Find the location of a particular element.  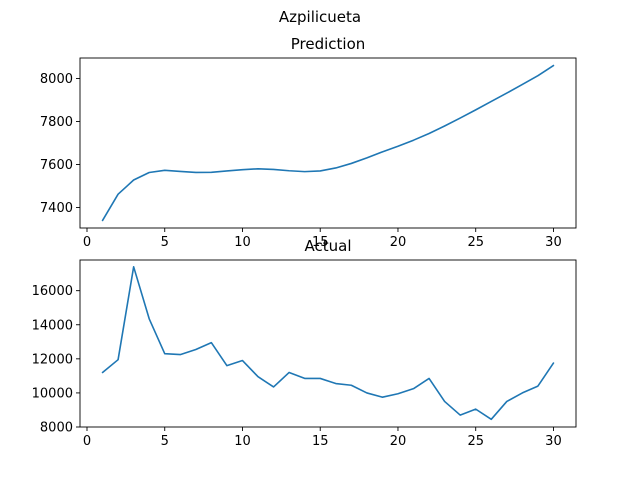

actual-y-tick-label: 10000 is located at coordinates (52, 393).